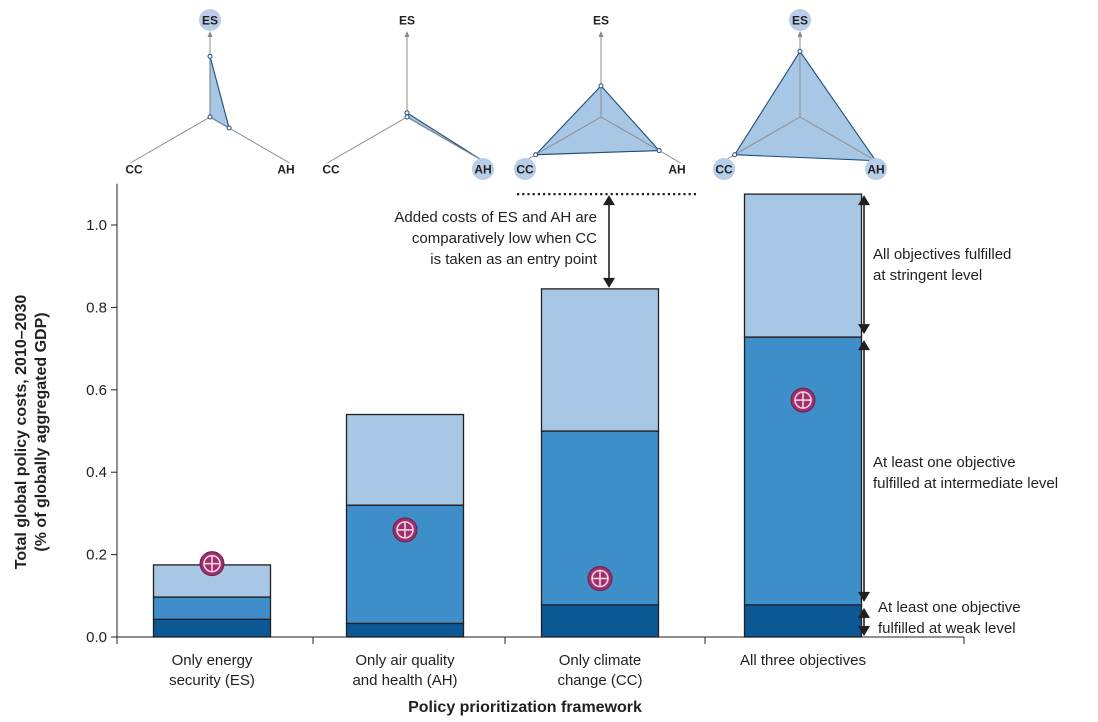  I want to click on y-axis-title-line2: (% of globally aggregated GDP), so click(41, 431).